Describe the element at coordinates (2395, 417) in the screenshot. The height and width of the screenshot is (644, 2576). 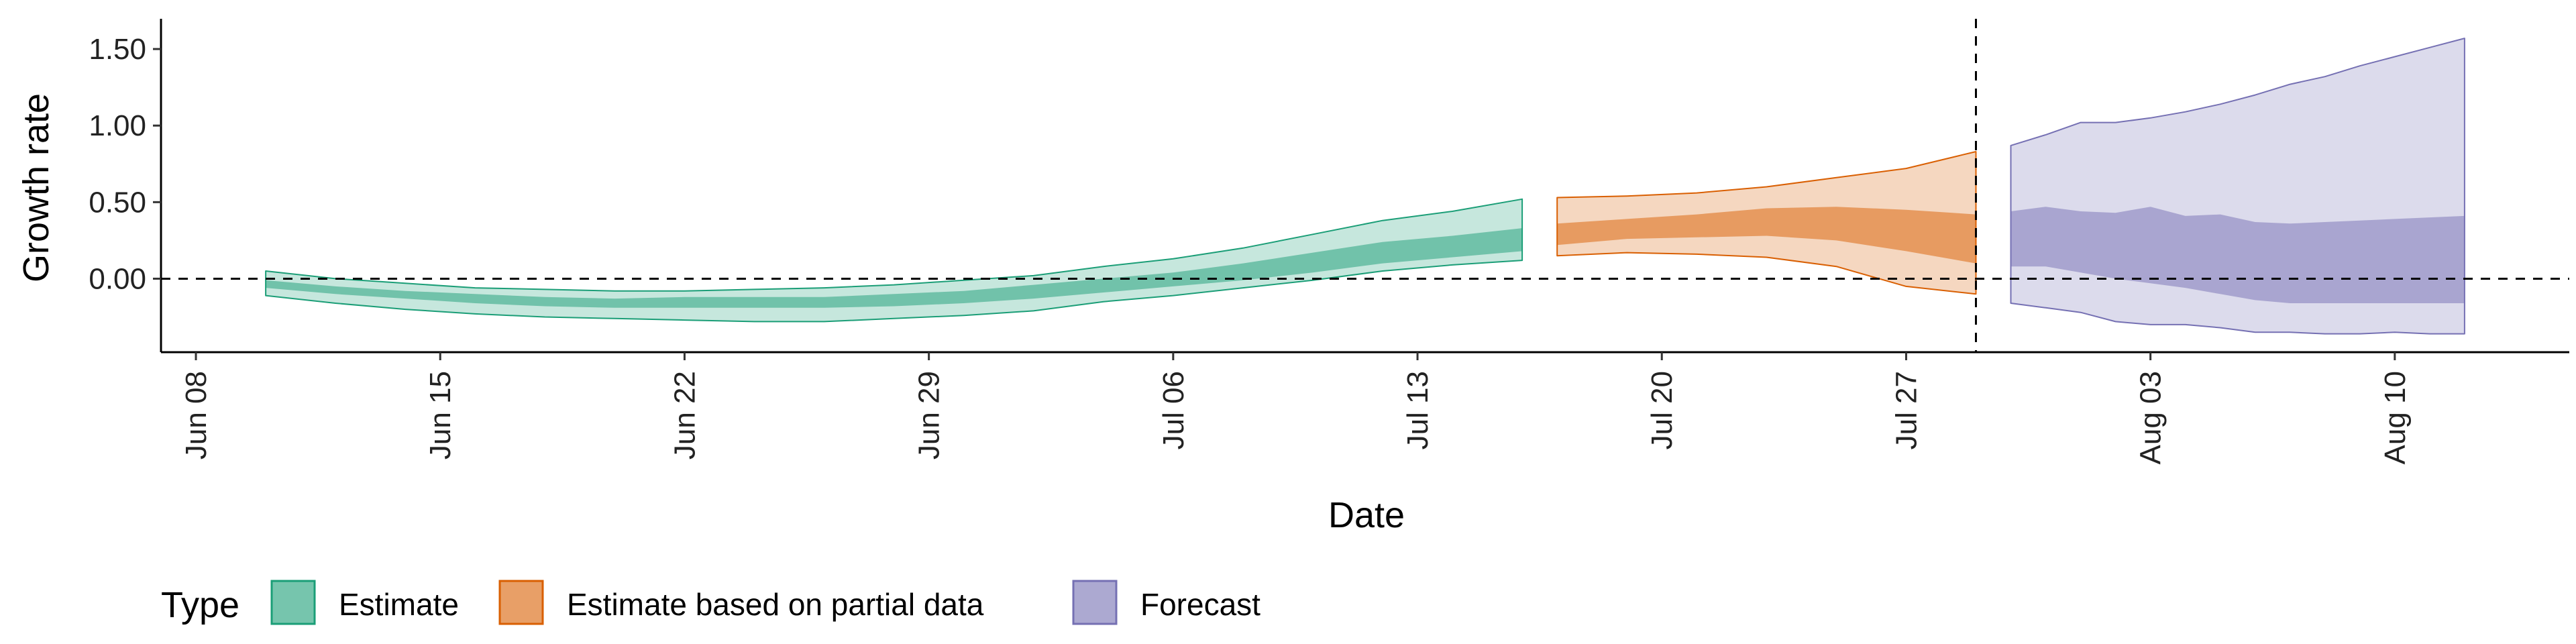
I see `x-tick-label: Aug 10` at that location.